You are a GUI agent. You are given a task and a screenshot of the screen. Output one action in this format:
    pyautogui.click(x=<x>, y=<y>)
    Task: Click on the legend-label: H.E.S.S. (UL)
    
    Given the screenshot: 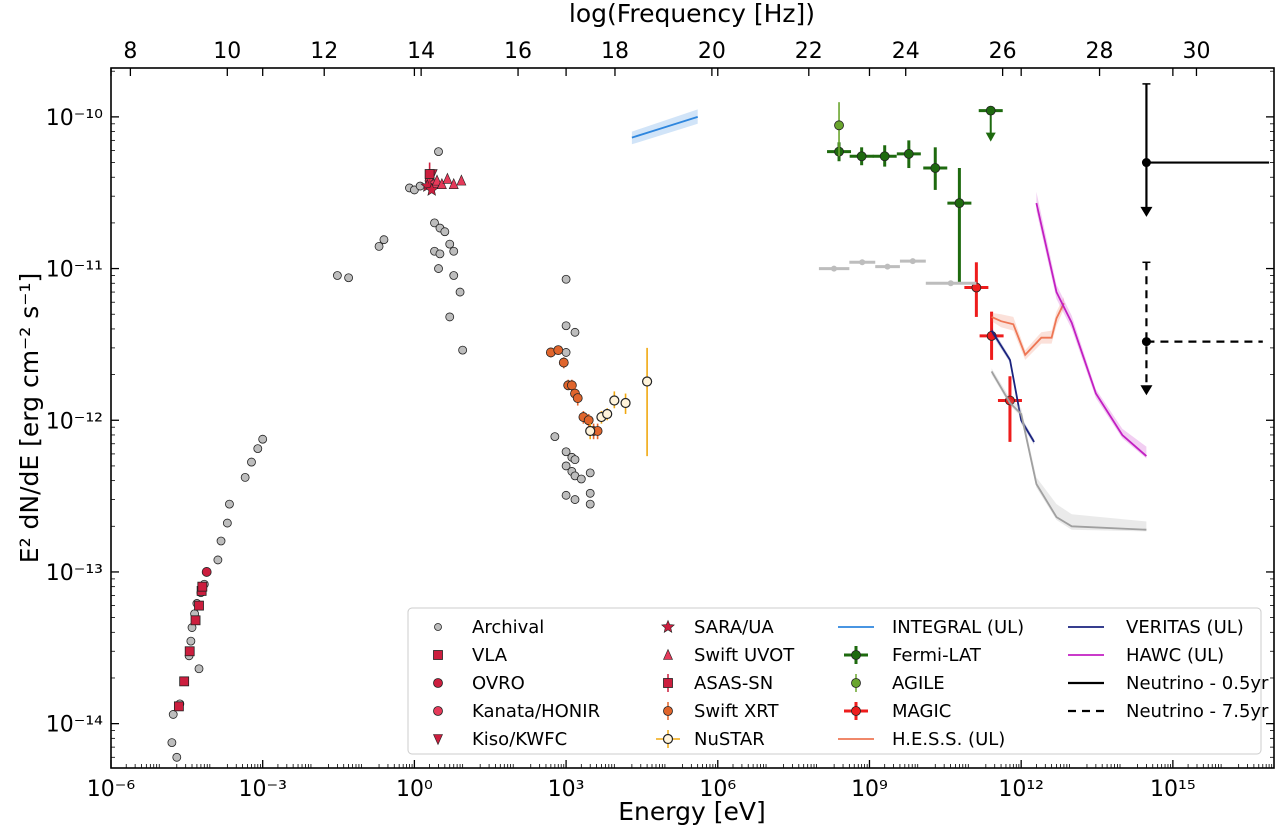 What is the action you would take?
    pyautogui.click(x=948, y=739)
    